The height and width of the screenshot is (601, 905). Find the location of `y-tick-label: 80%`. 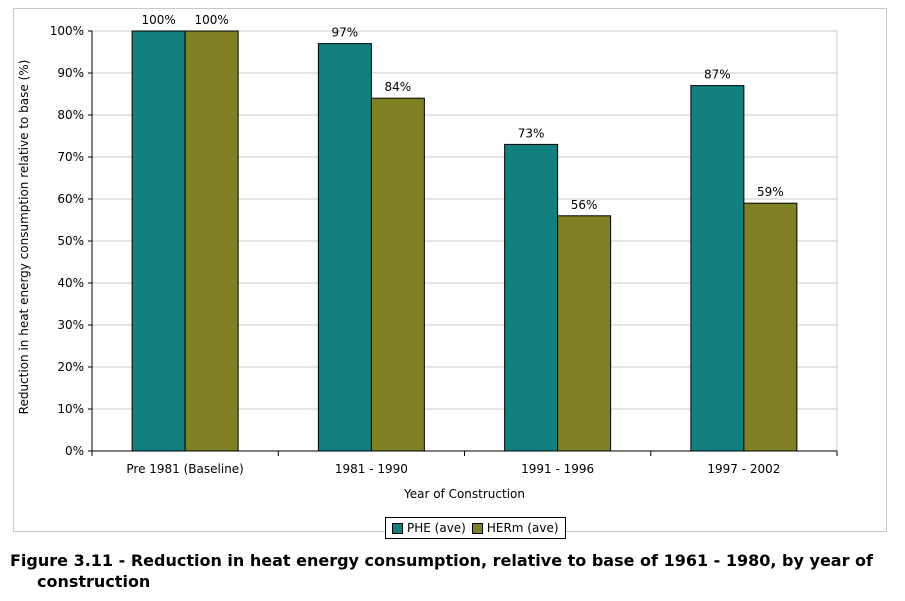

y-tick-label: 80% is located at coordinates (70, 115).